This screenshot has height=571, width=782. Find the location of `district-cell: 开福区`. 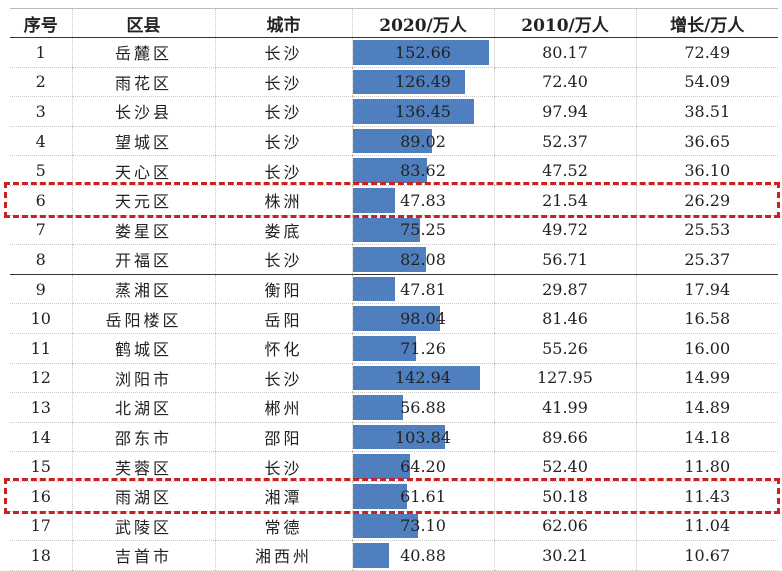

district-cell: 开福区 is located at coordinates (143, 259).